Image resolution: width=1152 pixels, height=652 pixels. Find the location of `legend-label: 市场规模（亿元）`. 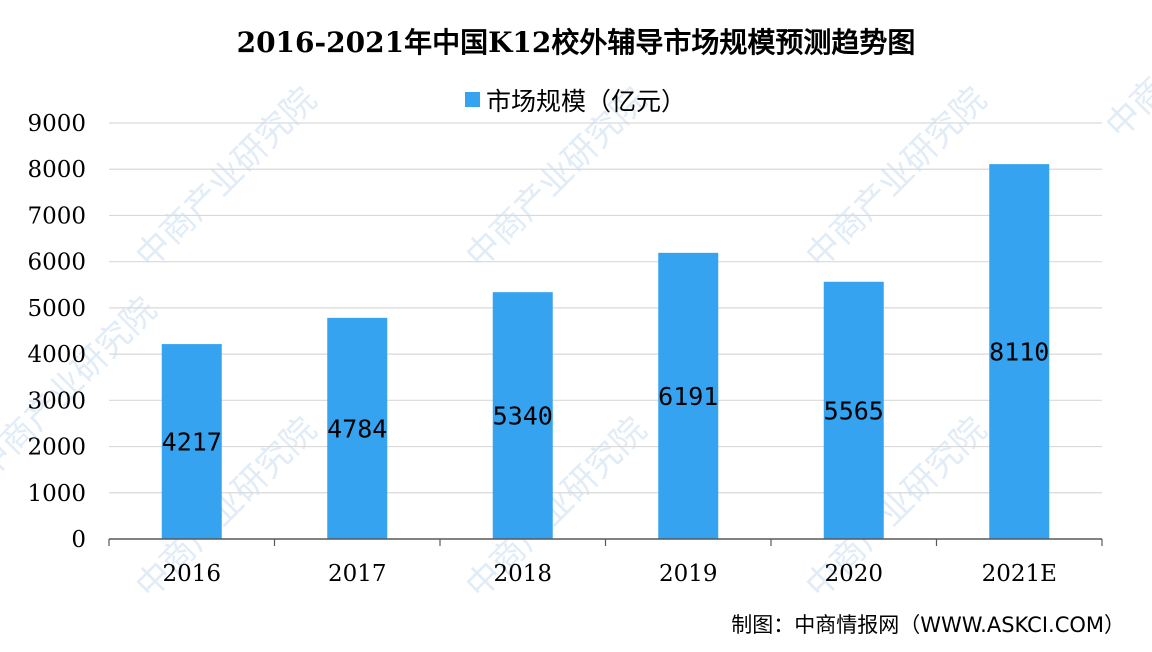

legend-label: 市场规模（亿元） is located at coordinates (586, 101).